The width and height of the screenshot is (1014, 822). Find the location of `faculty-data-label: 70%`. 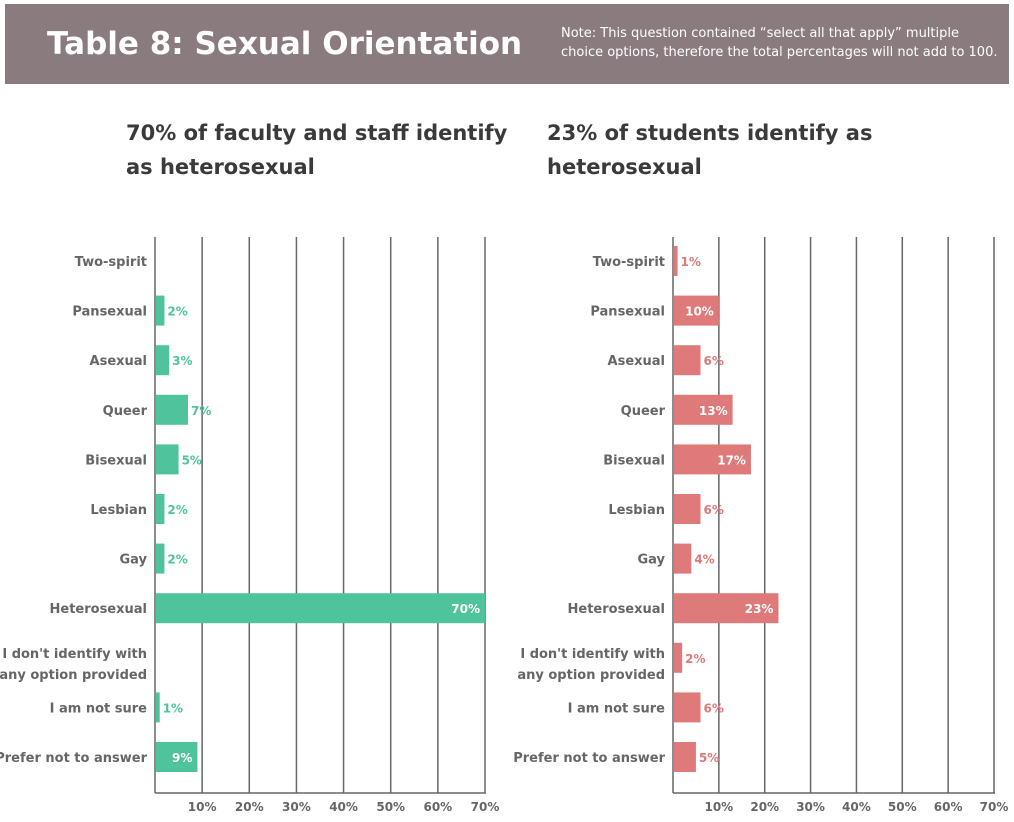

faculty-data-label: 70% is located at coordinates (465, 609).